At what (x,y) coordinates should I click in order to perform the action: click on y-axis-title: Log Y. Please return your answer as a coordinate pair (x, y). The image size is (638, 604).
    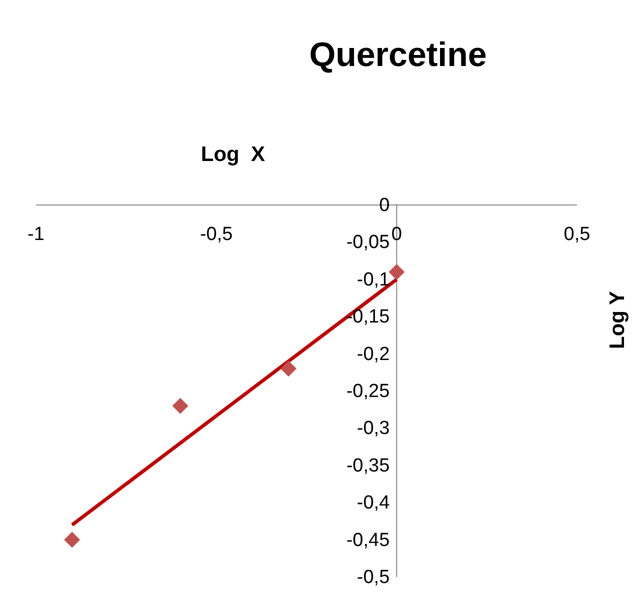
    Looking at the image, I should click on (618, 320).